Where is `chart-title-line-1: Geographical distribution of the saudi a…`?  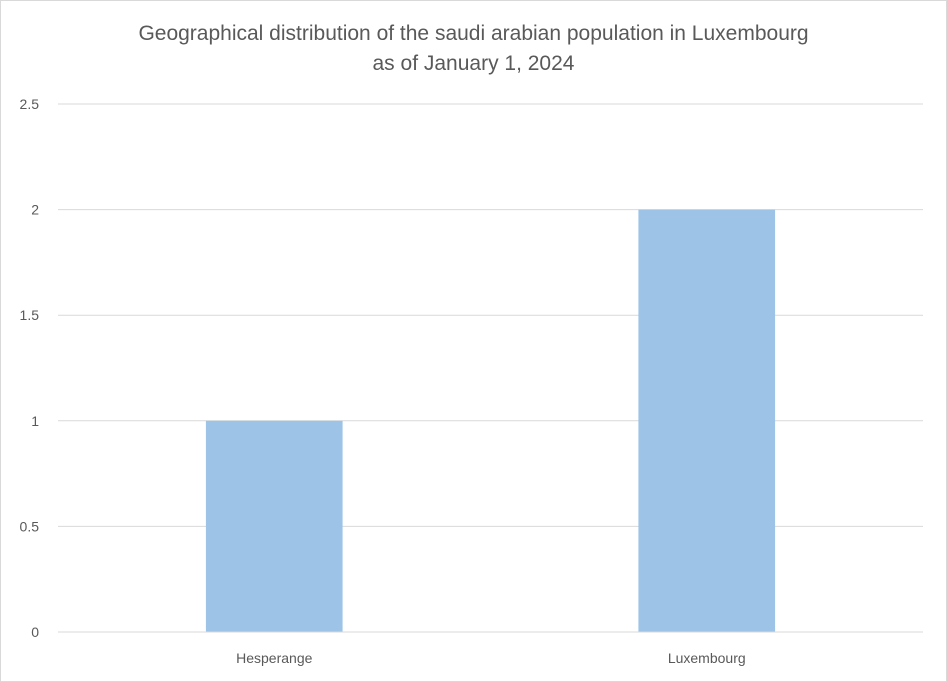 chart-title-line-1: Geographical distribution of the saudi a… is located at coordinates (473, 33).